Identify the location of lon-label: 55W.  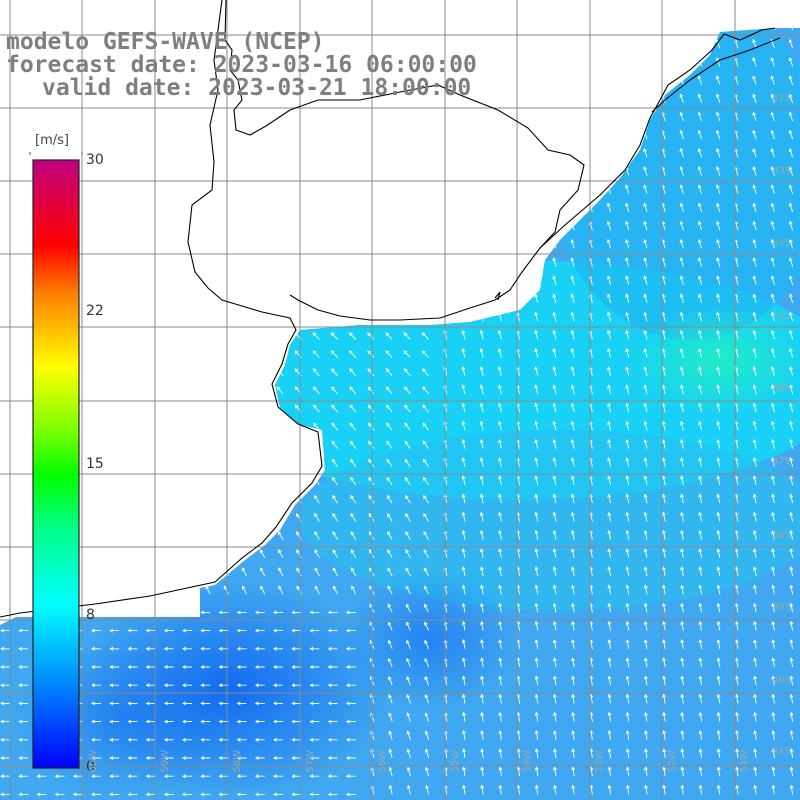
(455, 761).